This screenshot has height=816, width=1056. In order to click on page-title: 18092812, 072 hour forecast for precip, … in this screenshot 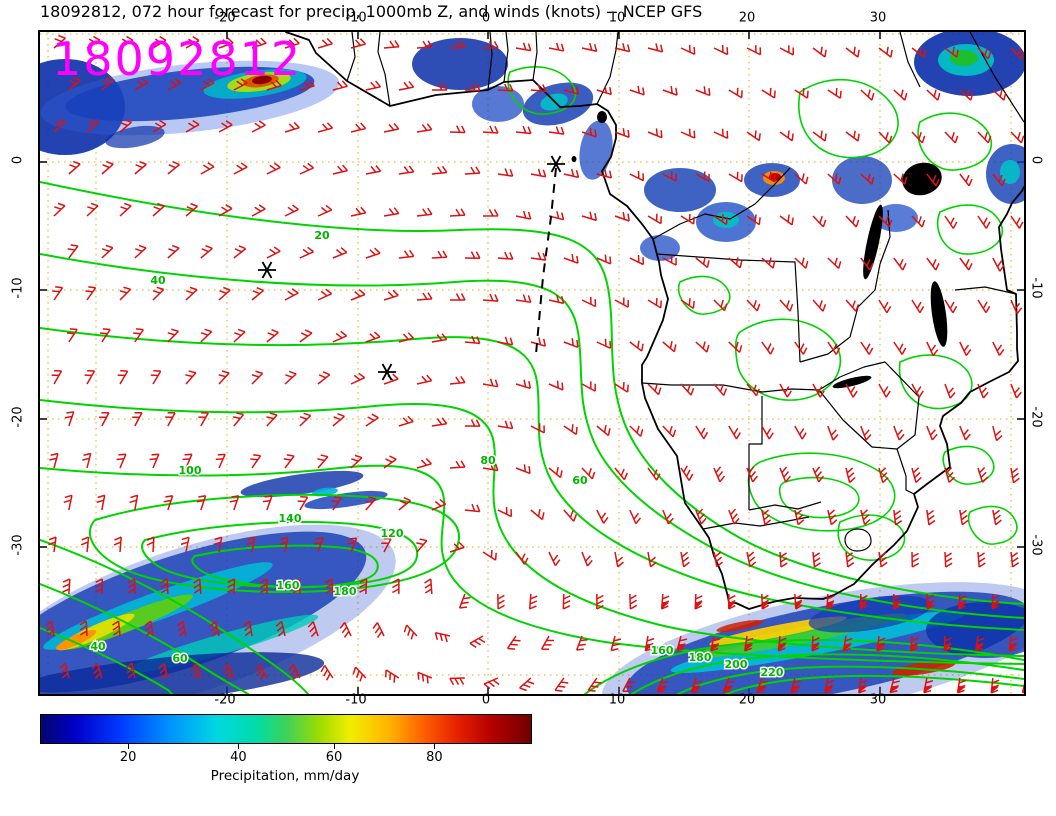, I will do `click(371, 11)`.